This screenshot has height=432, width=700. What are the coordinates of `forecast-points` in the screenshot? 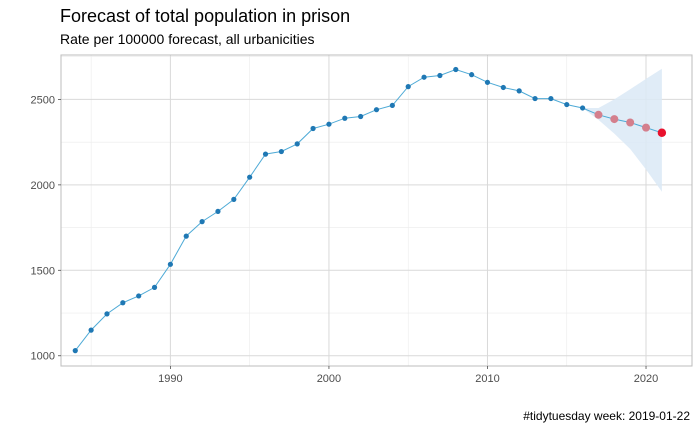 It's located at (630, 123).